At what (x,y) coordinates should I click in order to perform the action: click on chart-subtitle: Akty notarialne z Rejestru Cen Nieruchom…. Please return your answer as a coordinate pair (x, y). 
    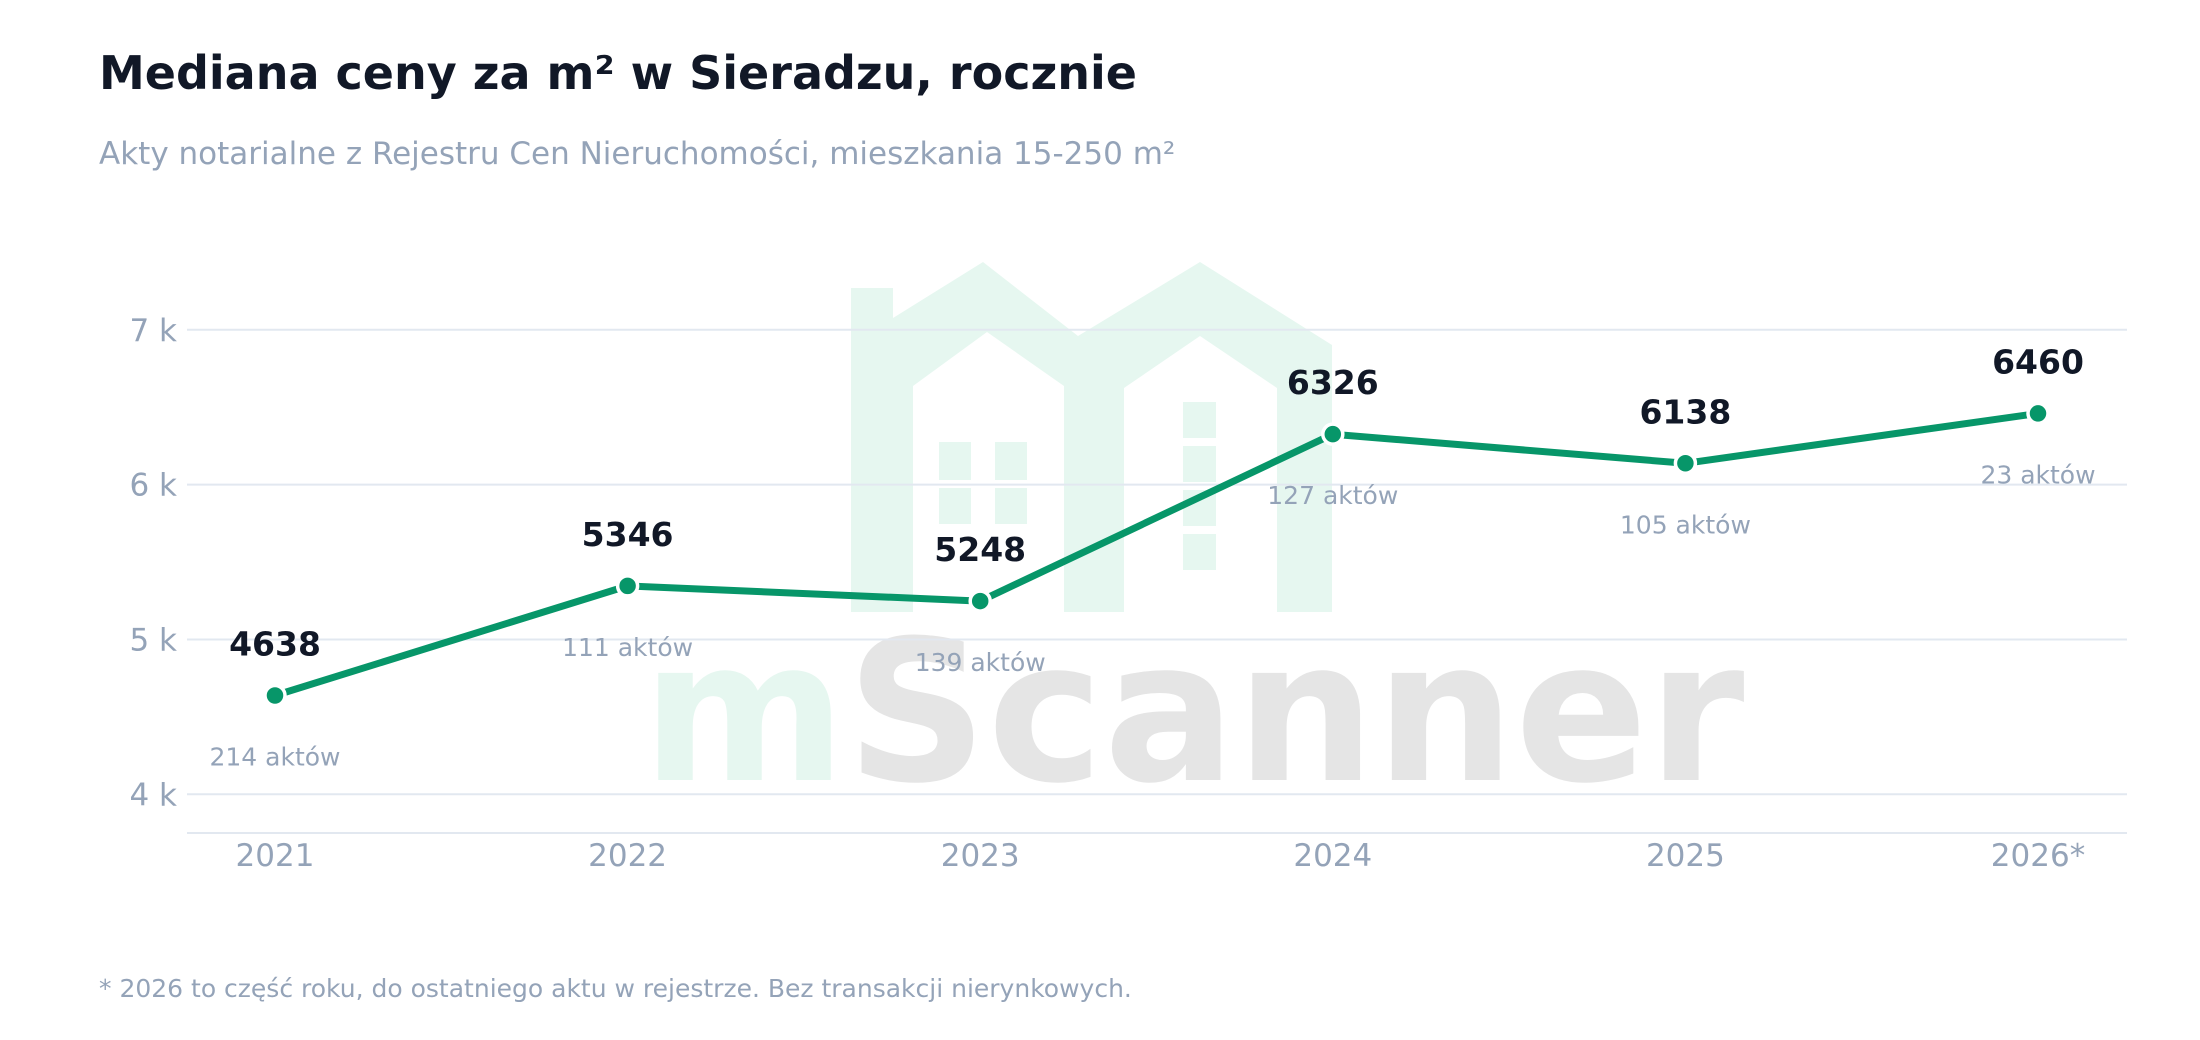
    Looking at the image, I should click on (637, 154).